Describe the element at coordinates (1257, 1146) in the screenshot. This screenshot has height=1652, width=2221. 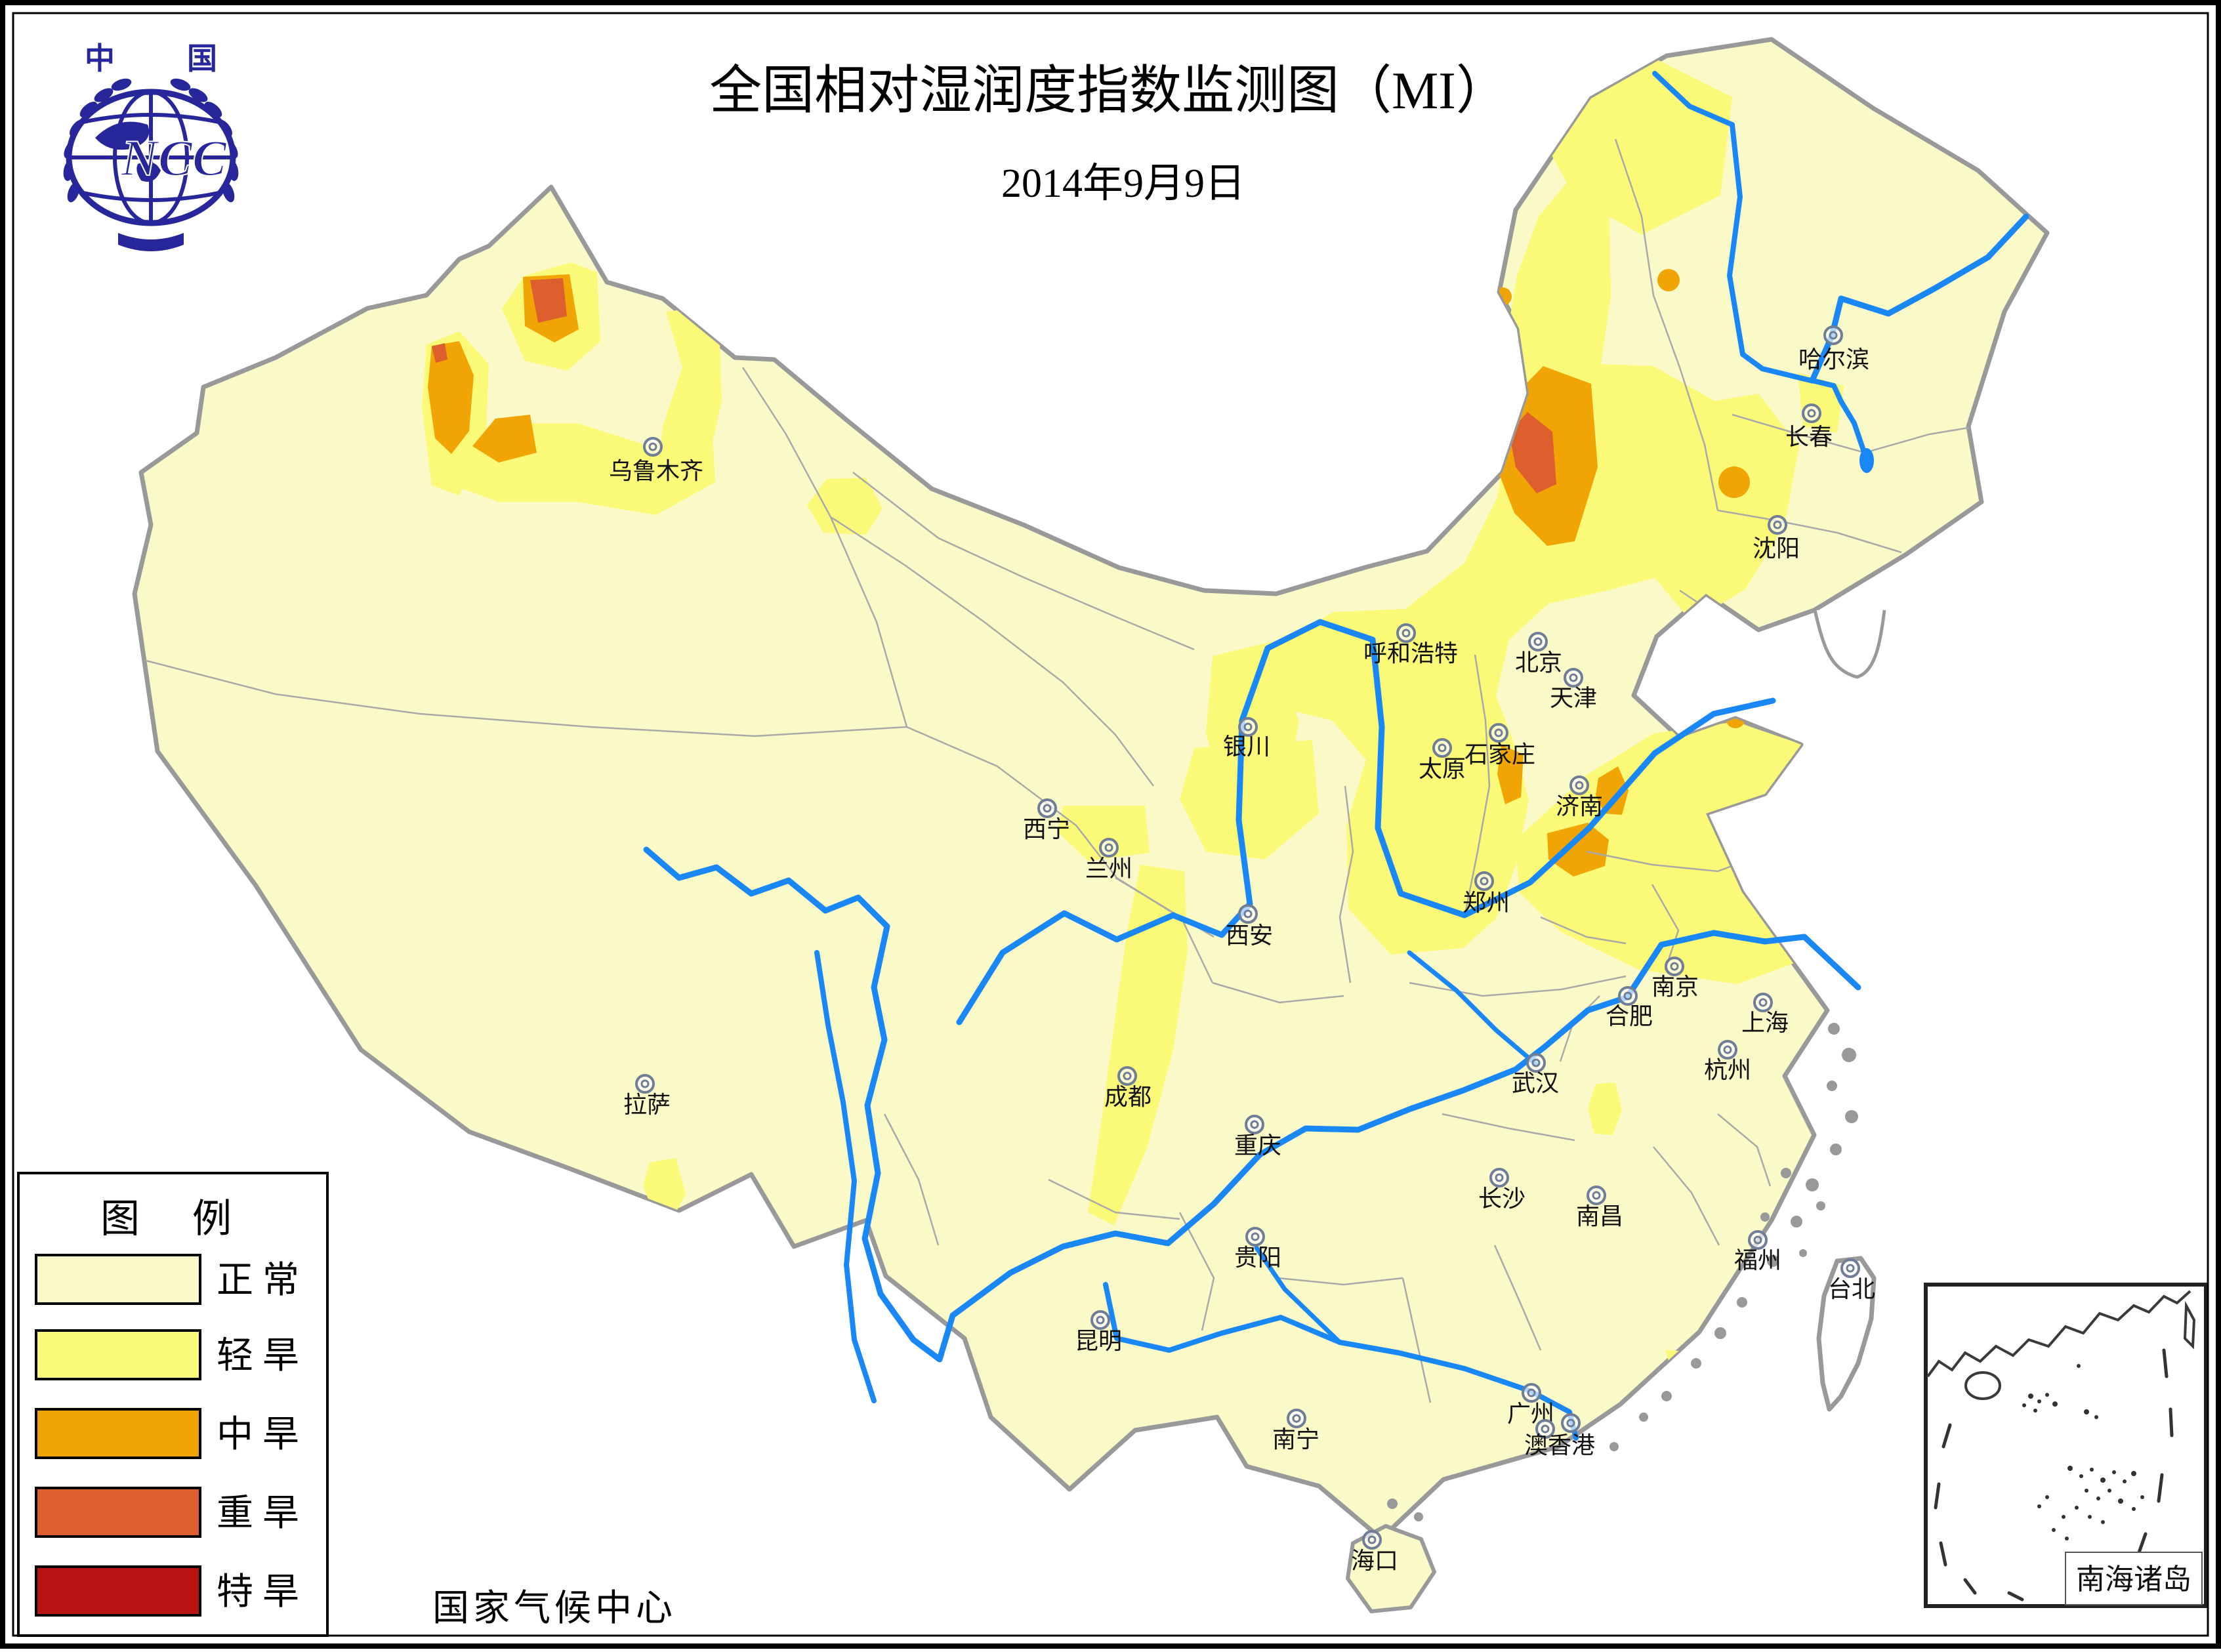
I see `city-label: 重庆` at that location.